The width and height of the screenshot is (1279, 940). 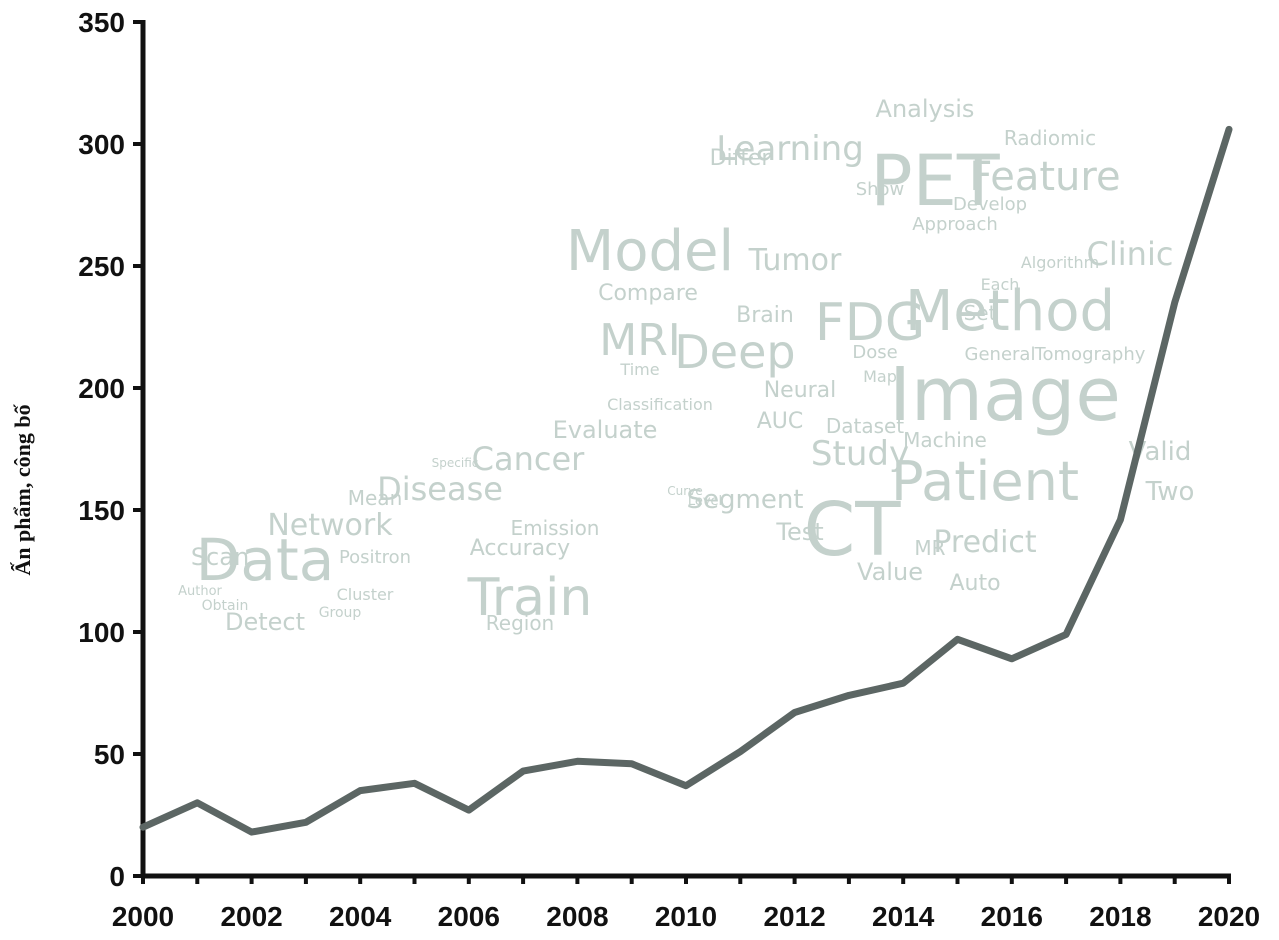 What do you see at coordinates (360, 916) in the screenshot?
I see `x-tick-label: 2004` at bounding box center [360, 916].